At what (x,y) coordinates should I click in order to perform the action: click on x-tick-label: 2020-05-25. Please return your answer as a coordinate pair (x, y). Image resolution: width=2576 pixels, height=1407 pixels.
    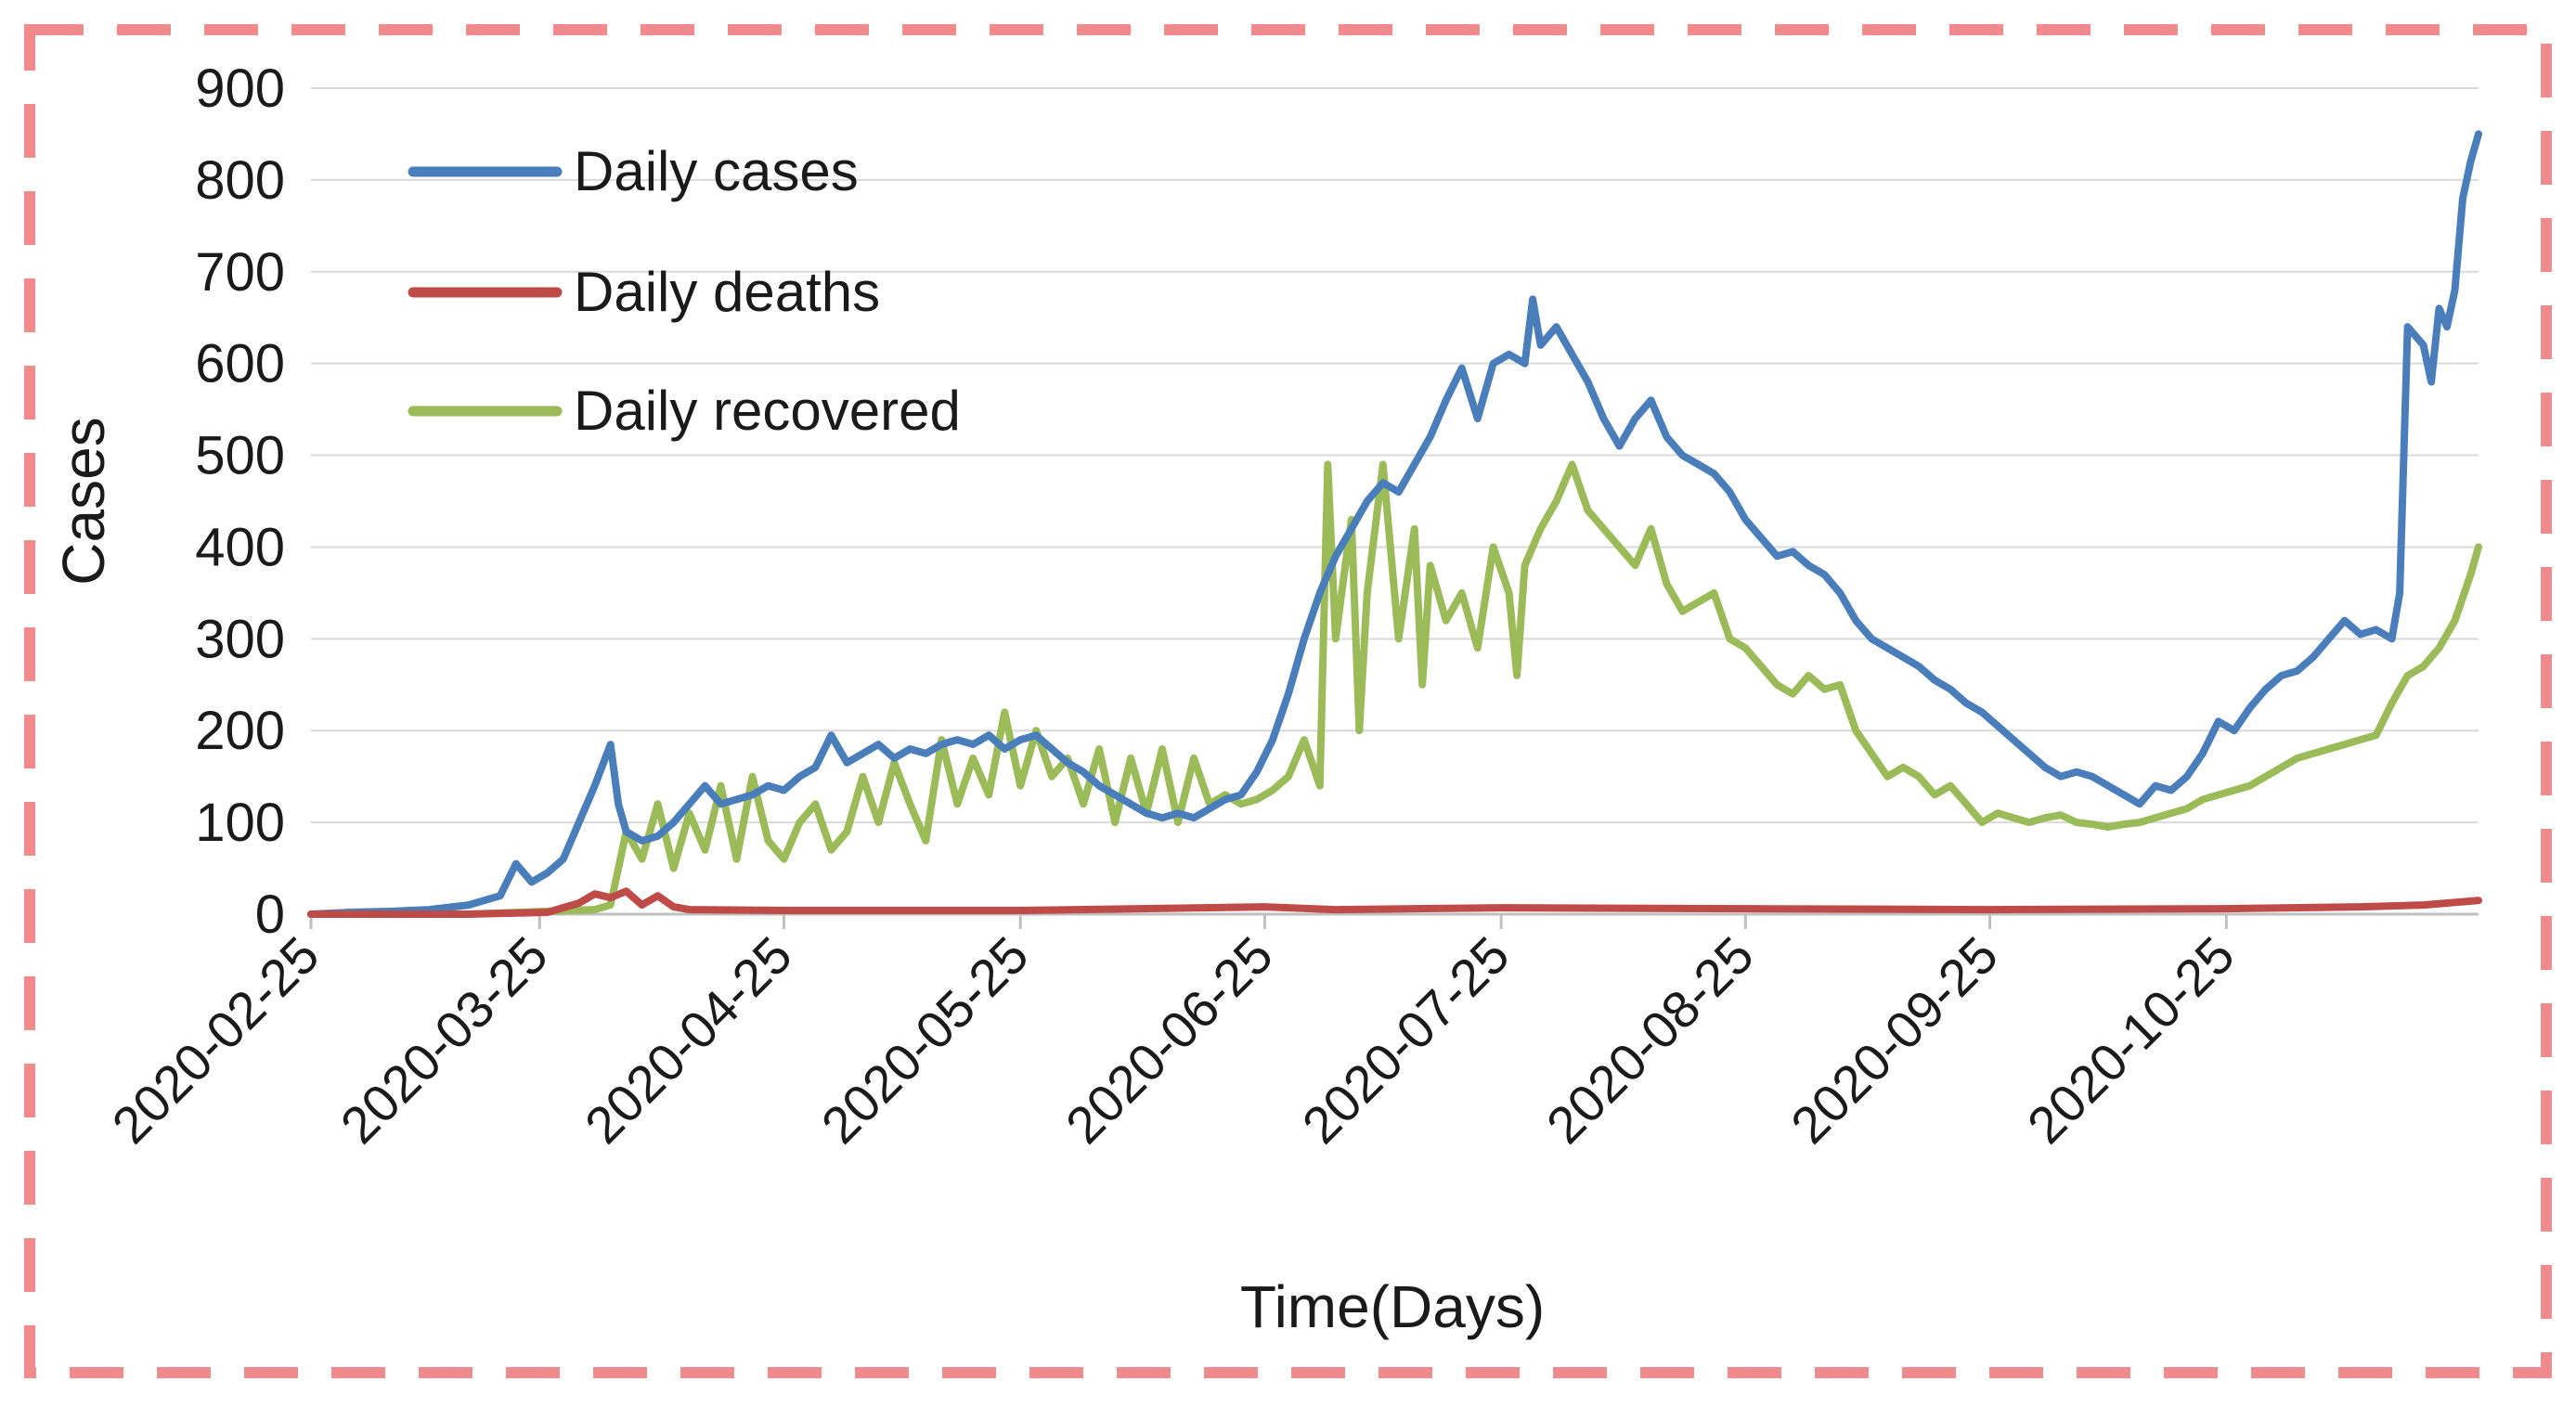
    Looking at the image, I should click on (925, 1040).